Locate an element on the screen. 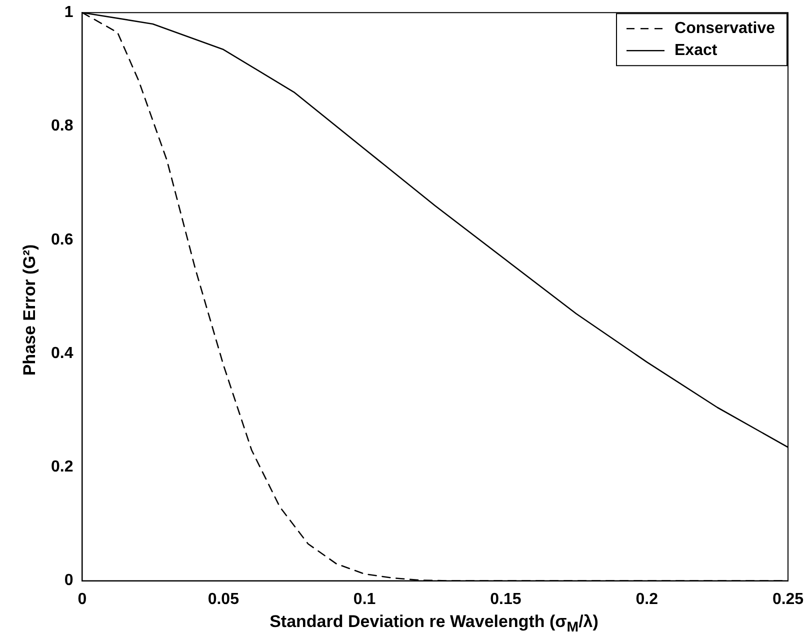 The image size is (810, 638). x-tick-label: 0.25 is located at coordinates (788, 599).